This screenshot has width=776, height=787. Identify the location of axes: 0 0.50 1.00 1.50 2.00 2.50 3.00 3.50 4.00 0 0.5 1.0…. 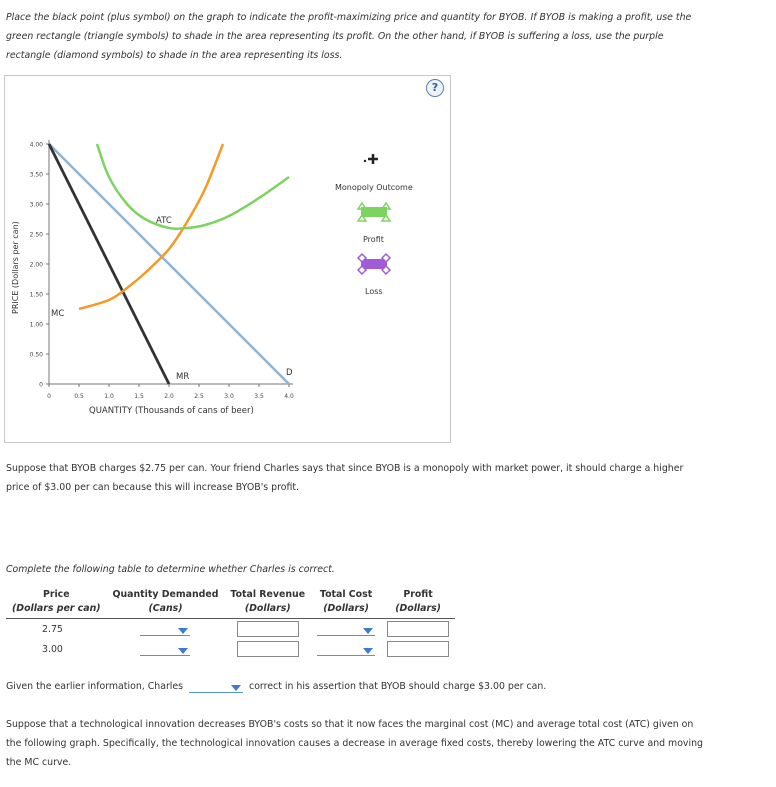
(162, 270).